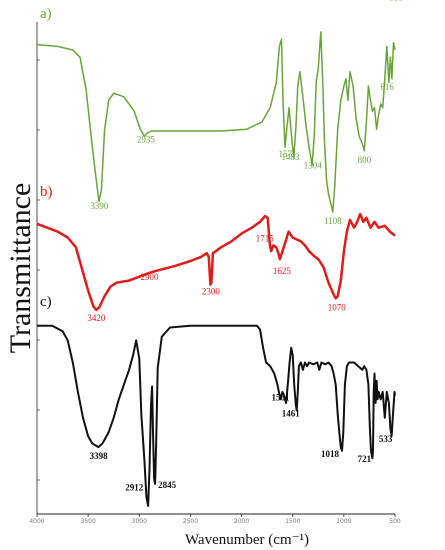 This screenshot has width=445, height=550. I want to click on panel-label: b), so click(46, 192).